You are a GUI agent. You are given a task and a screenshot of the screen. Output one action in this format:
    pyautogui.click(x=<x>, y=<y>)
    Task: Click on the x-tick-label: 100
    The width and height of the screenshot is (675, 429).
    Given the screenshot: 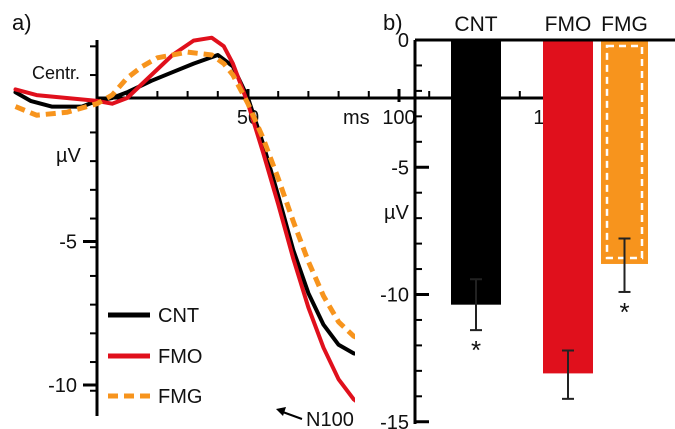 What is the action you would take?
    pyautogui.click(x=398, y=118)
    